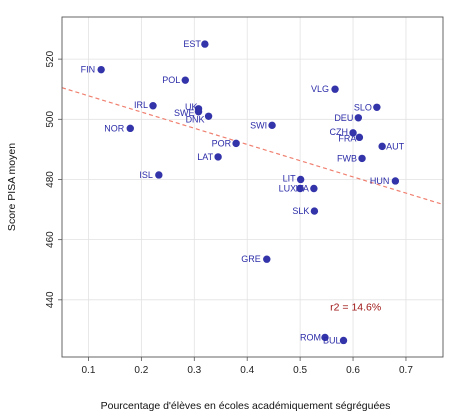  I want to click on point-label-isl: ISL, so click(146, 175).